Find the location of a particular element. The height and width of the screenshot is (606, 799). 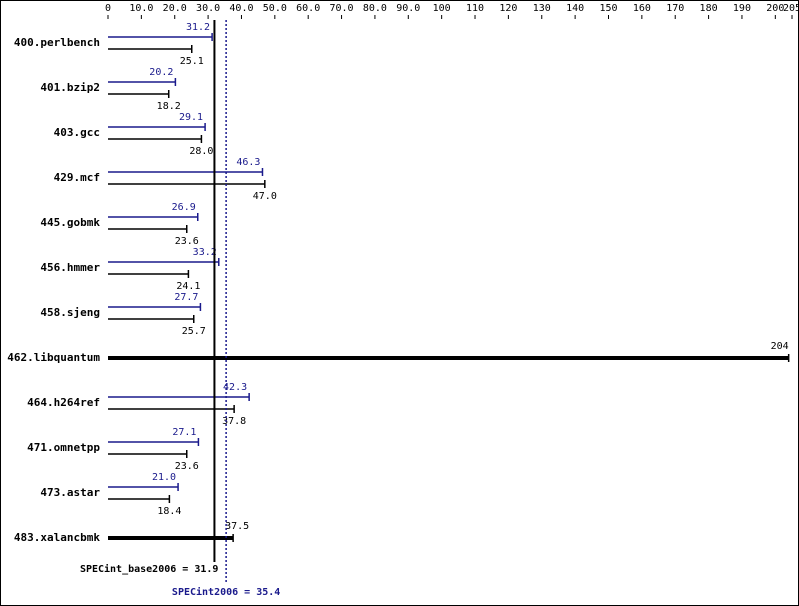

value-label: 28.0 is located at coordinates (201, 151).